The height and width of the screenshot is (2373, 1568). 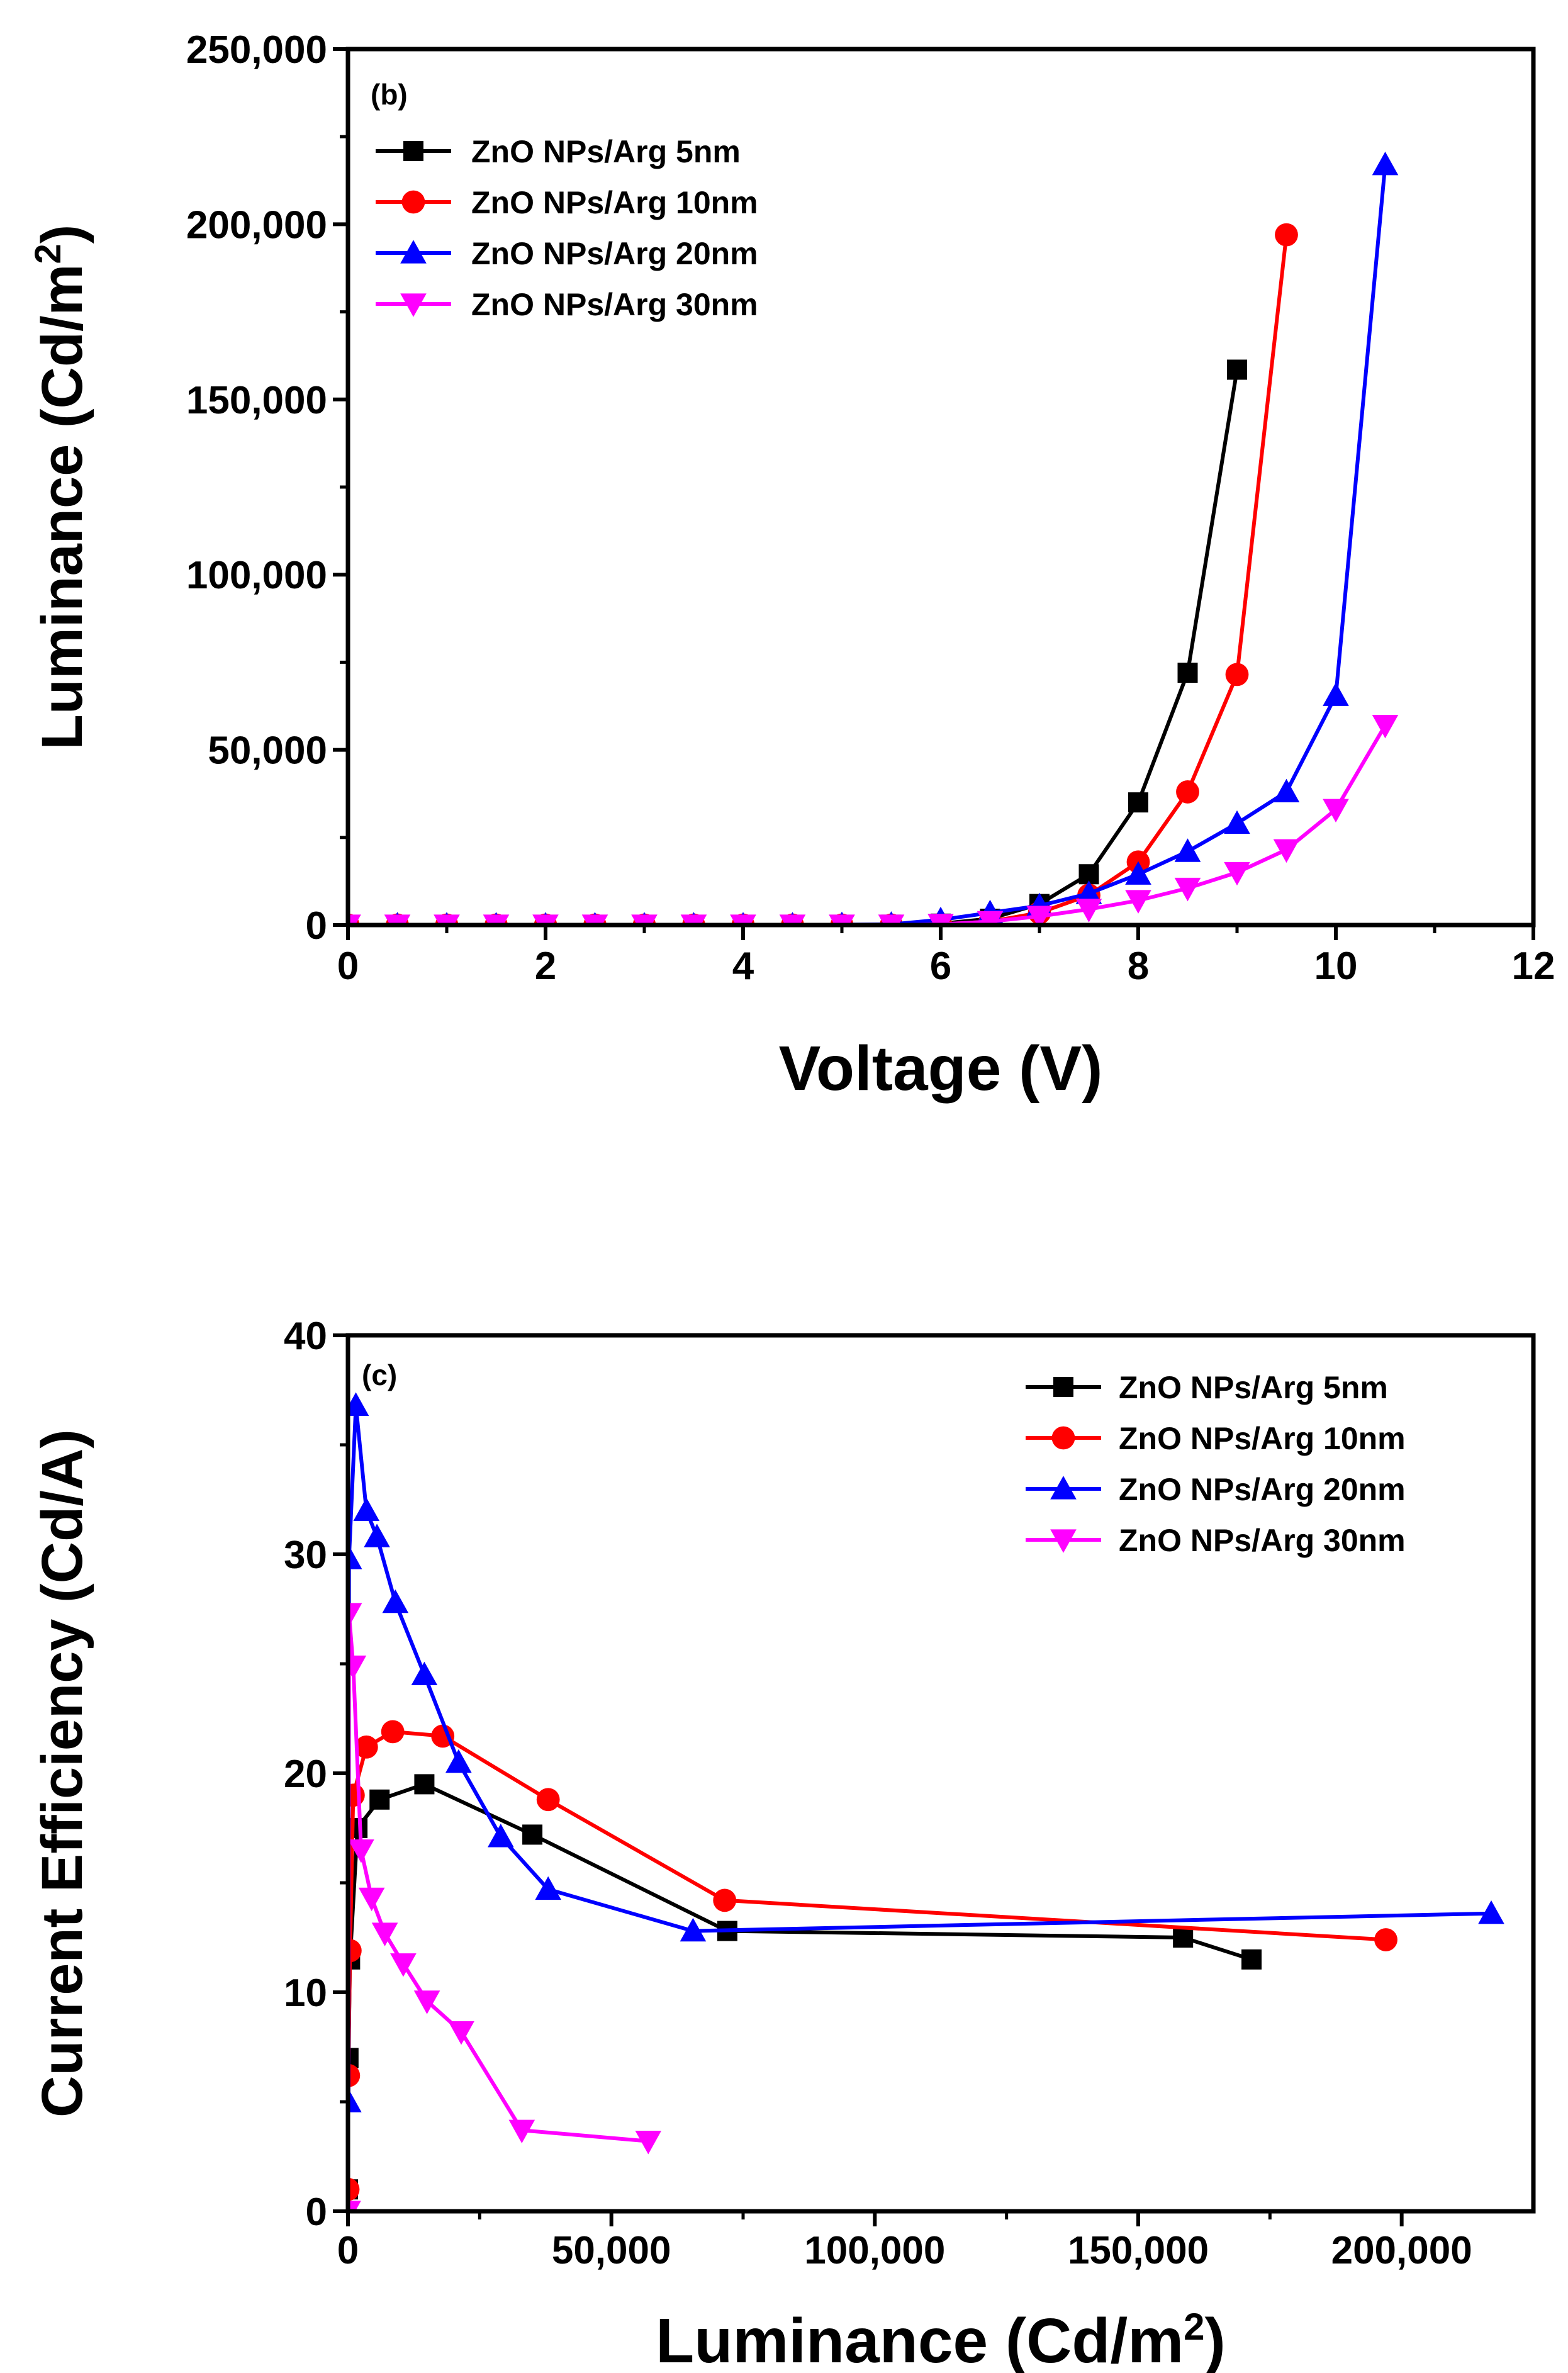 I want to click on y-axis-title-b: Luminance (Cd/m2), so click(x=61, y=487).